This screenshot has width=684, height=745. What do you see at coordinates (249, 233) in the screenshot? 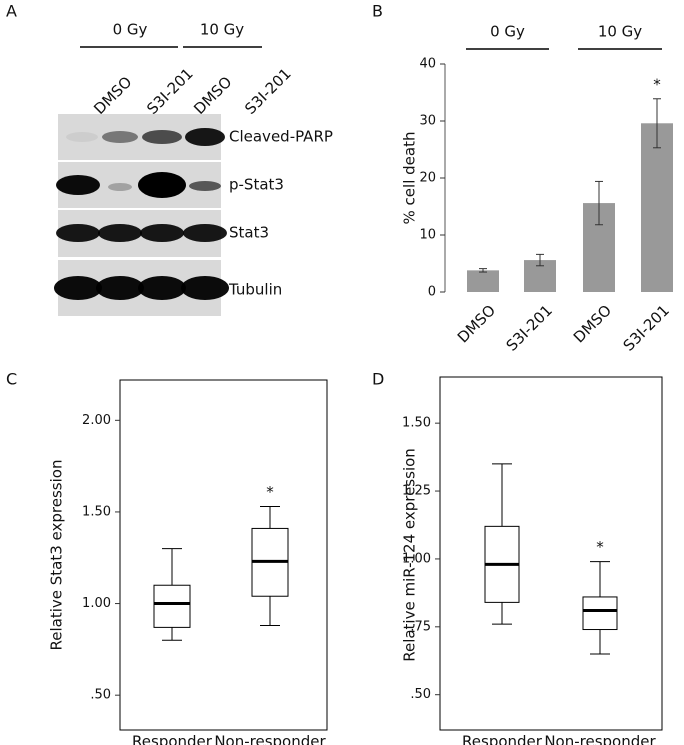
I see `row-label: Stat3` at bounding box center [249, 233].